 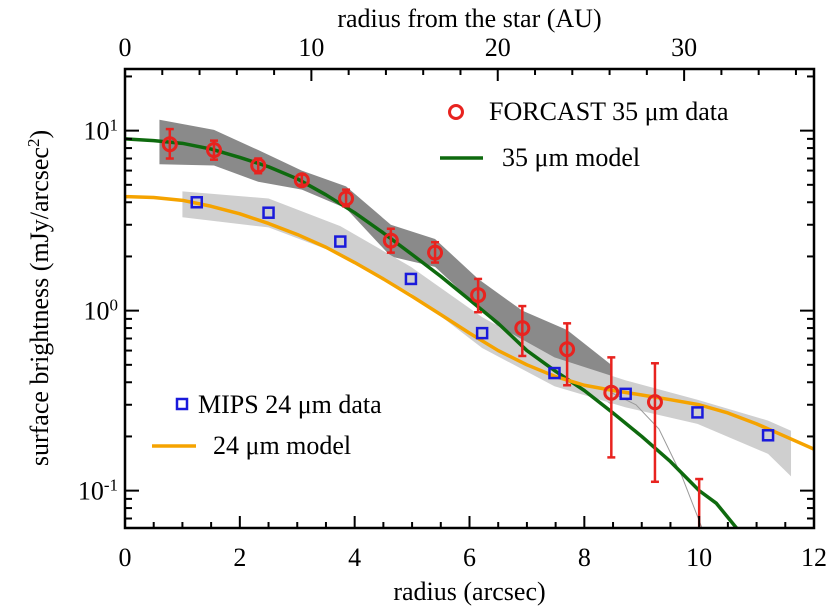 What do you see at coordinates (814, 557) in the screenshot?
I see `x-tick-label: 12` at bounding box center [814, 557].